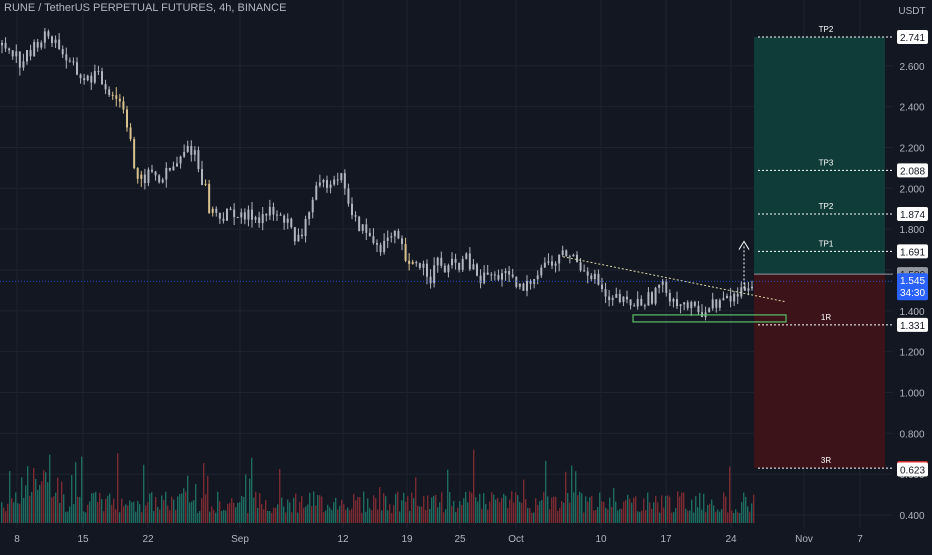 The image size is (932, 555). I want to click on axis-currency: USDT, so click(911, 11).